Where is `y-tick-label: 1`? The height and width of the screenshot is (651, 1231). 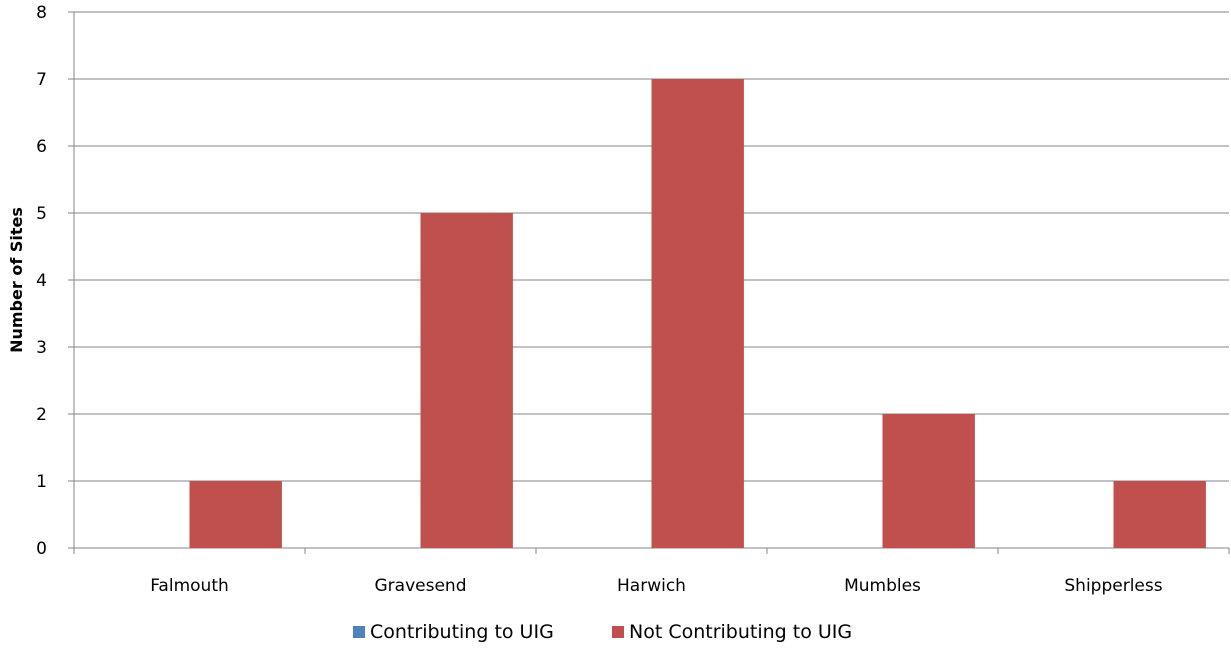 y-tick-label: 1 is located at coordinates (41, 482).